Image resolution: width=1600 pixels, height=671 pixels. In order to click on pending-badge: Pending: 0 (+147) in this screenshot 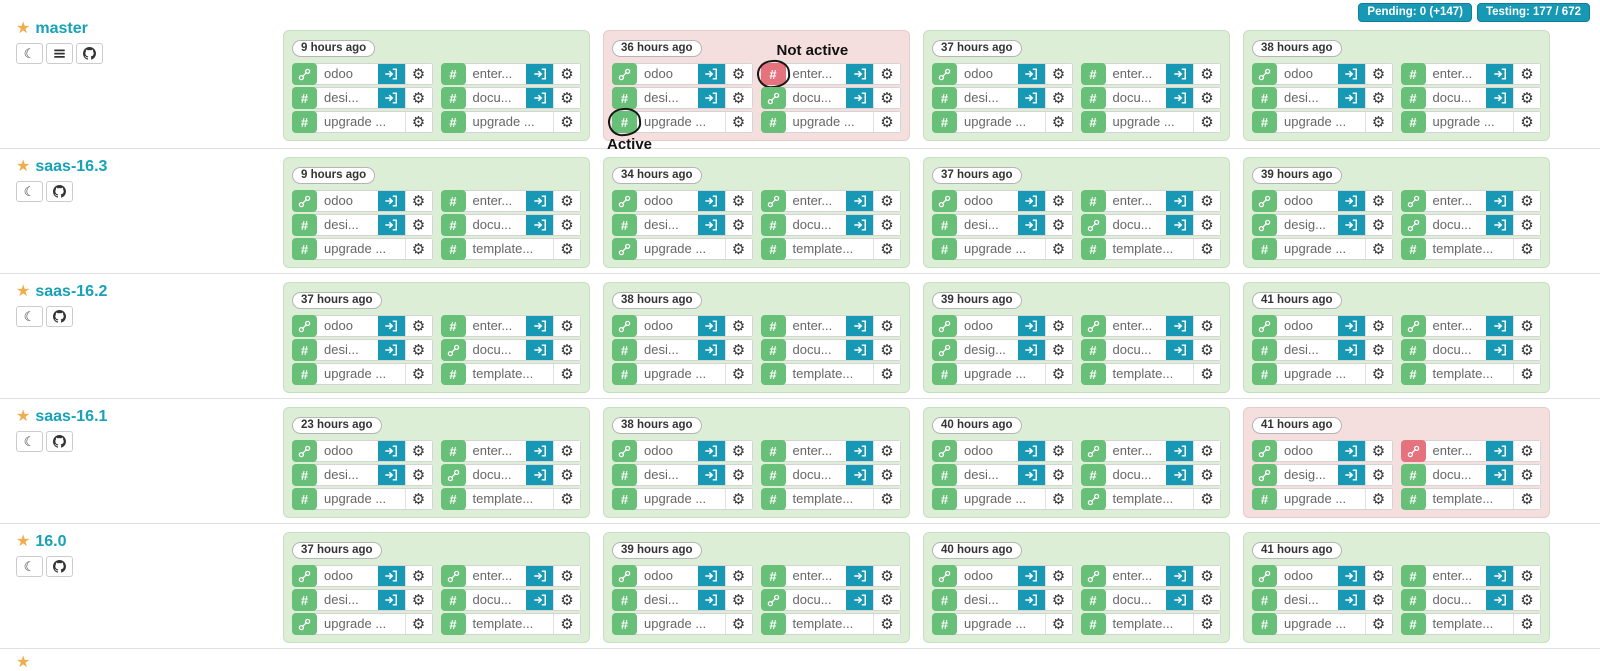, I will do `click(1415, 12)`.